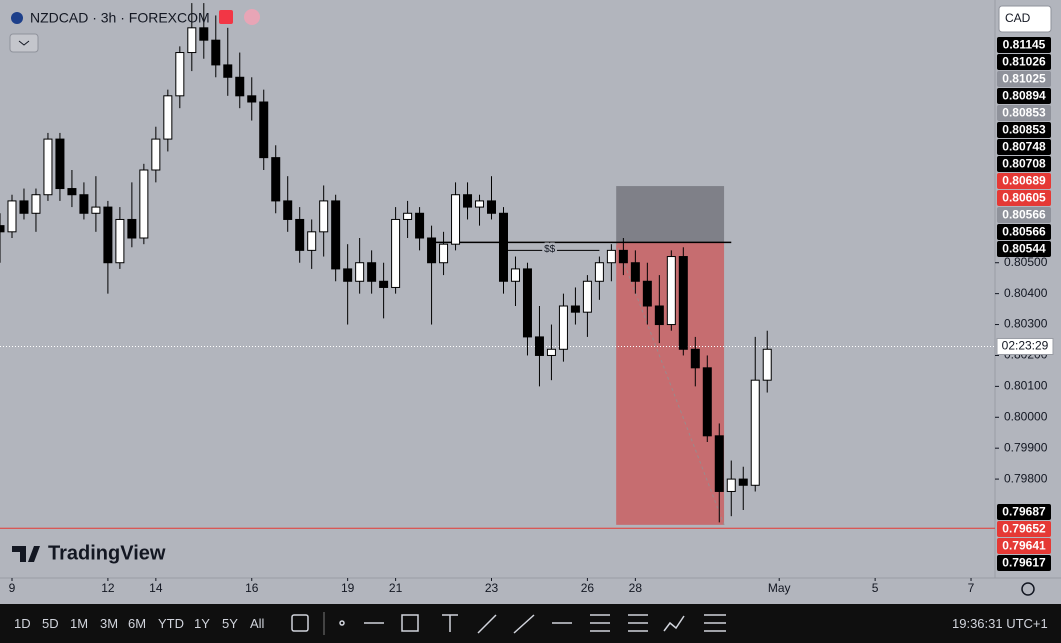 The width and height of the screenshot is (1061, 643). I want to click on price-badge-label: 0.81026, so click(1024, 62).